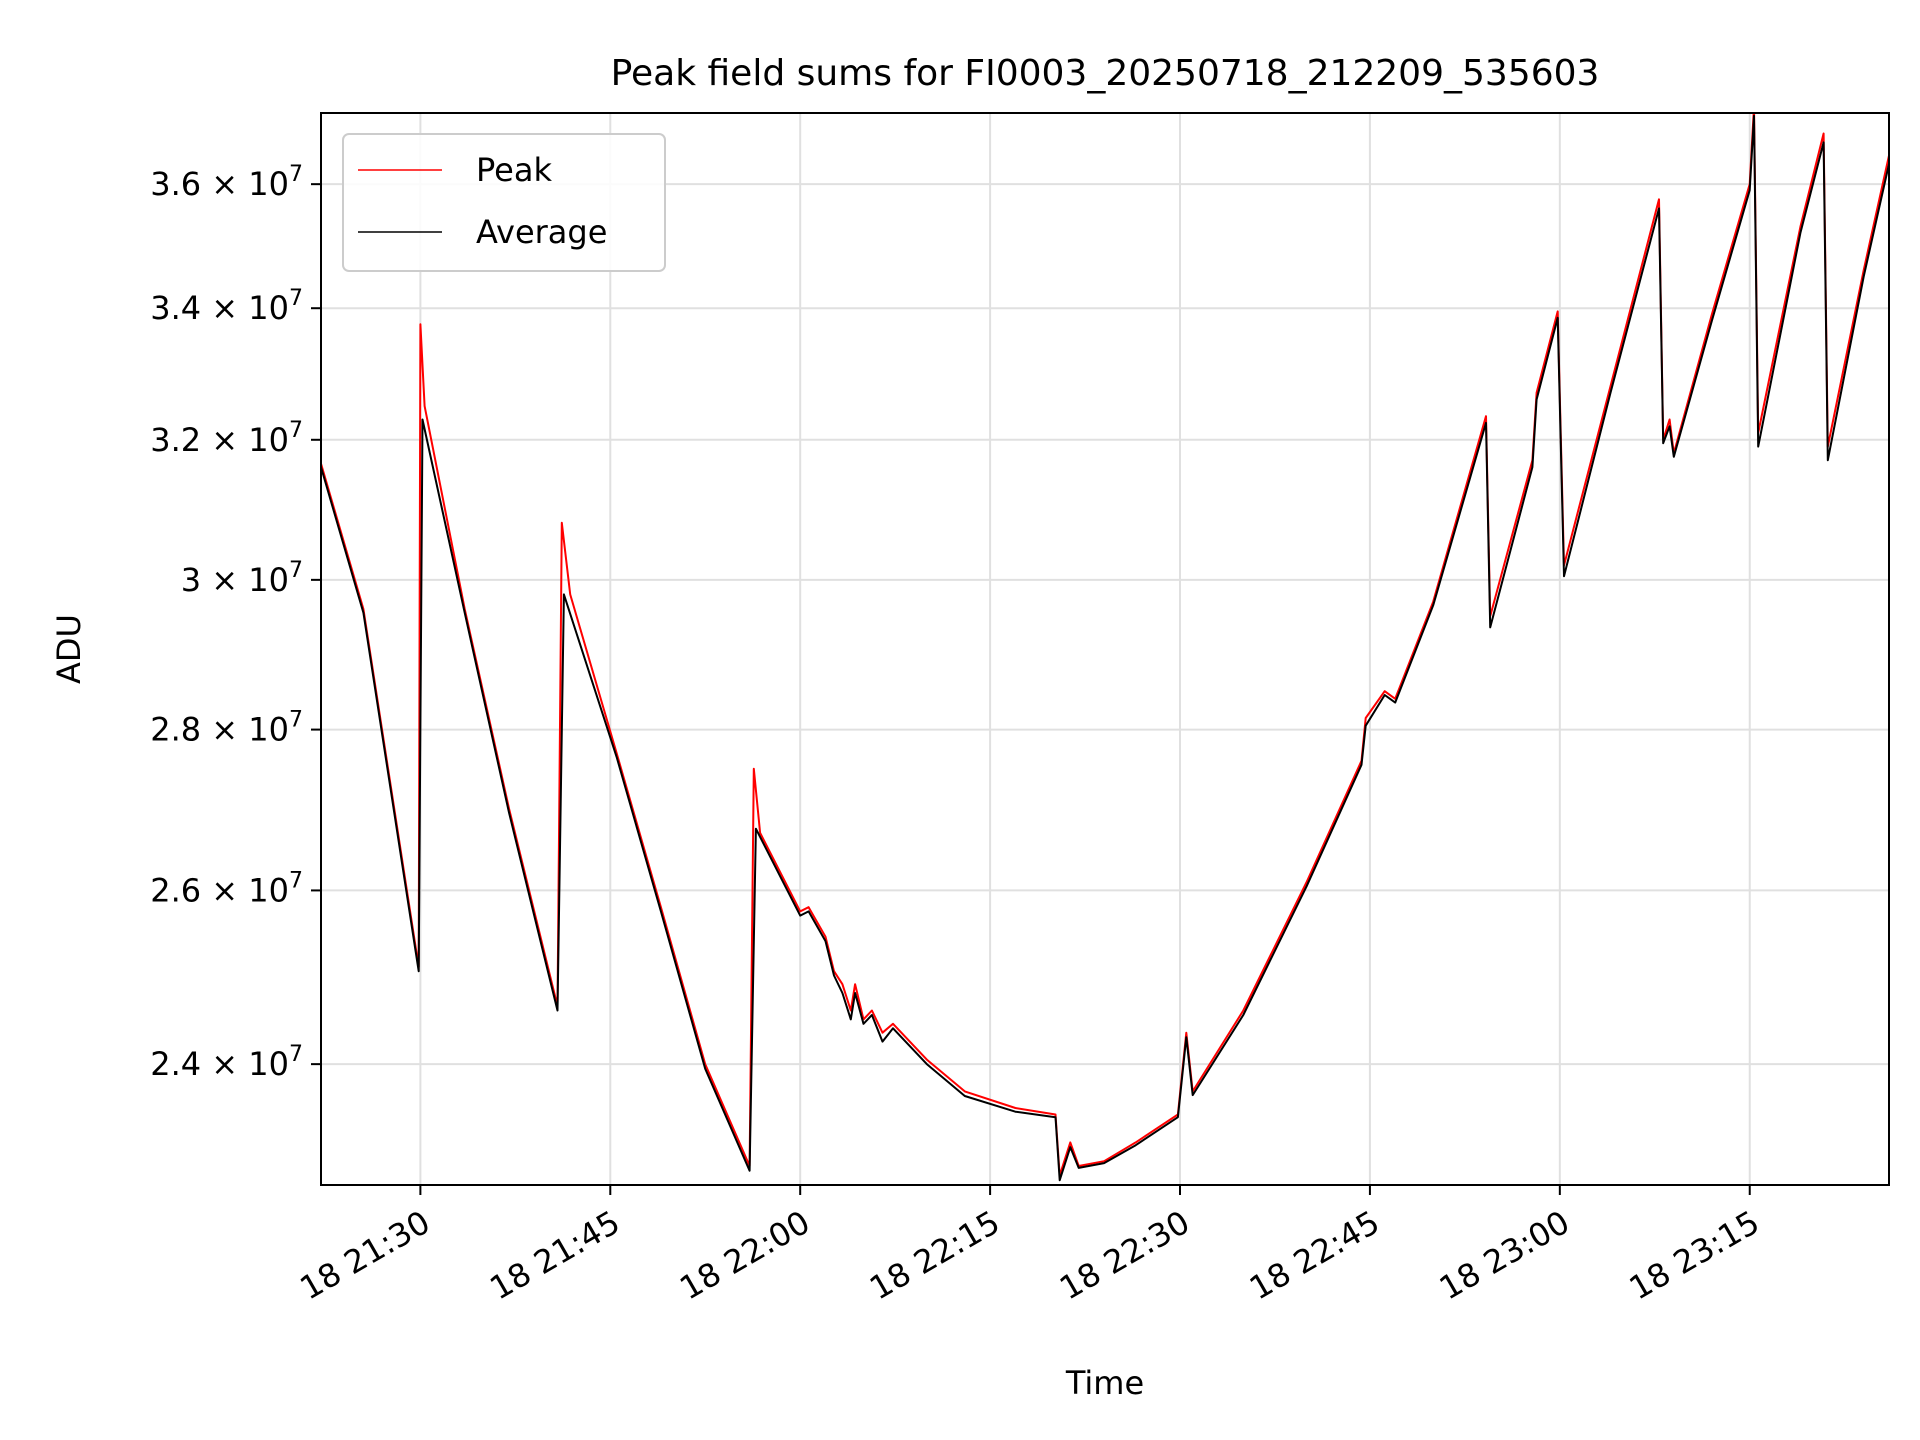 This screenshot has height=1440, width=1920. I want to click on y-tick-label: 2.6 × 107, so click(226, 888).